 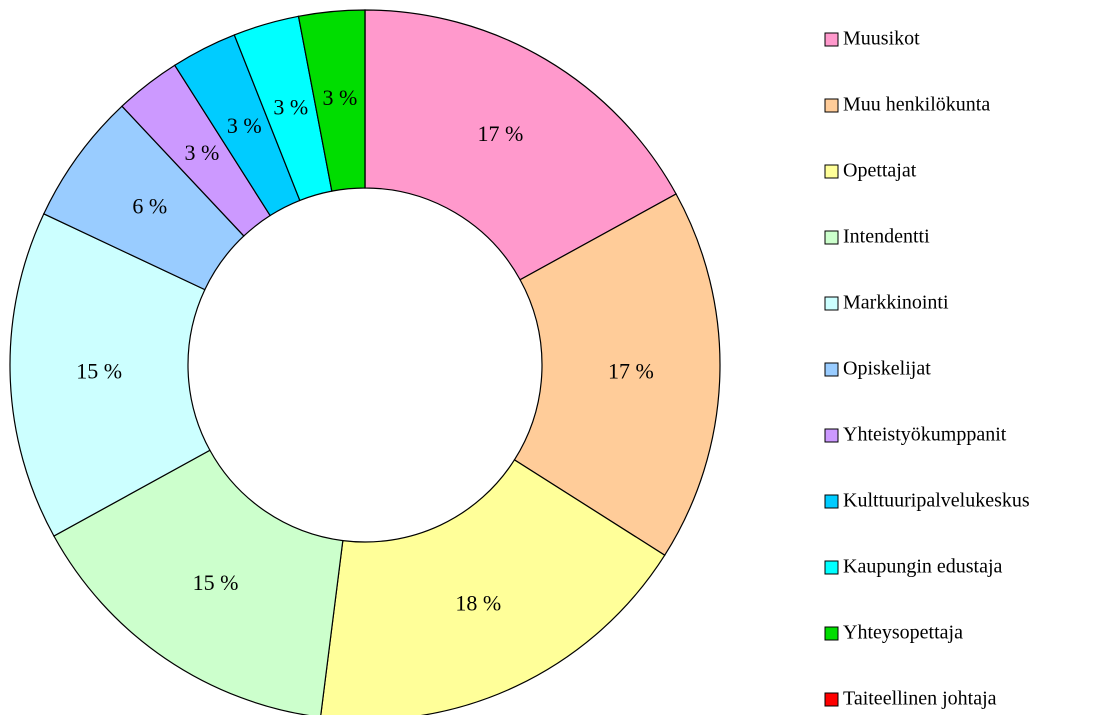 What do you see at coordinates (478, 603) in the screenshot?
I see `data-label: 18 %` at bounding box center [478, 603].